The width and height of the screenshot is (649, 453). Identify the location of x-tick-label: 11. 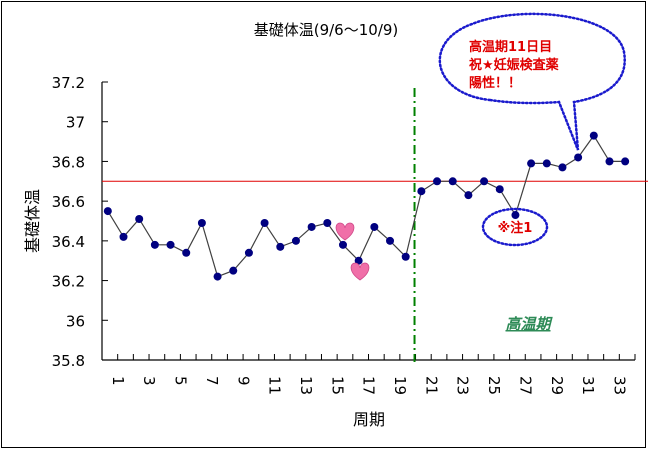
(275, 385).